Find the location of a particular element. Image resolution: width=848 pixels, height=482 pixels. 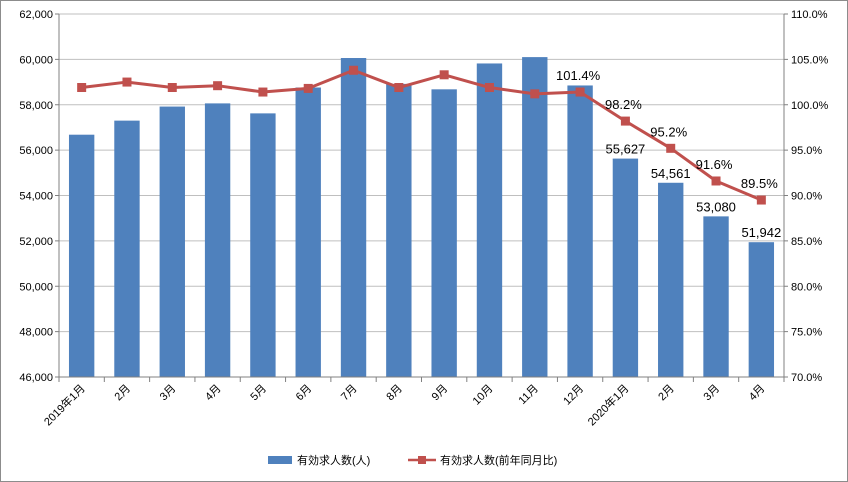

right-tick-label: 90.0% is located at coordinates (806, 197).